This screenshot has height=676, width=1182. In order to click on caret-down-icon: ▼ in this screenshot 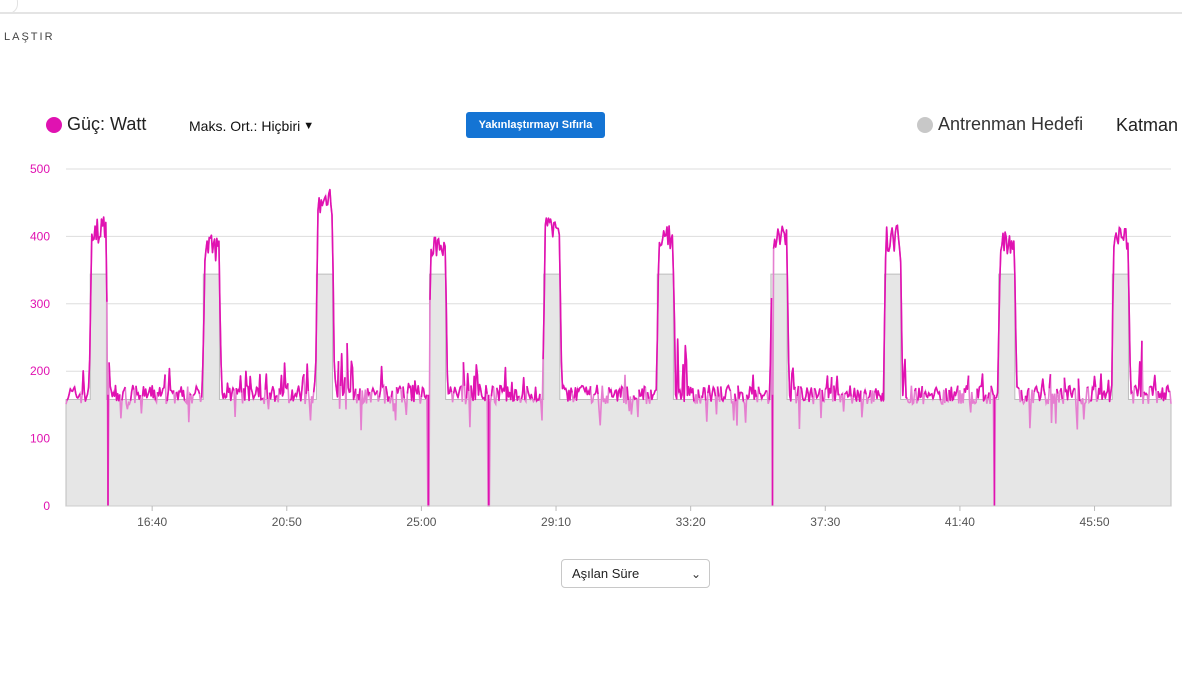, I will do `click(309, 126)`.